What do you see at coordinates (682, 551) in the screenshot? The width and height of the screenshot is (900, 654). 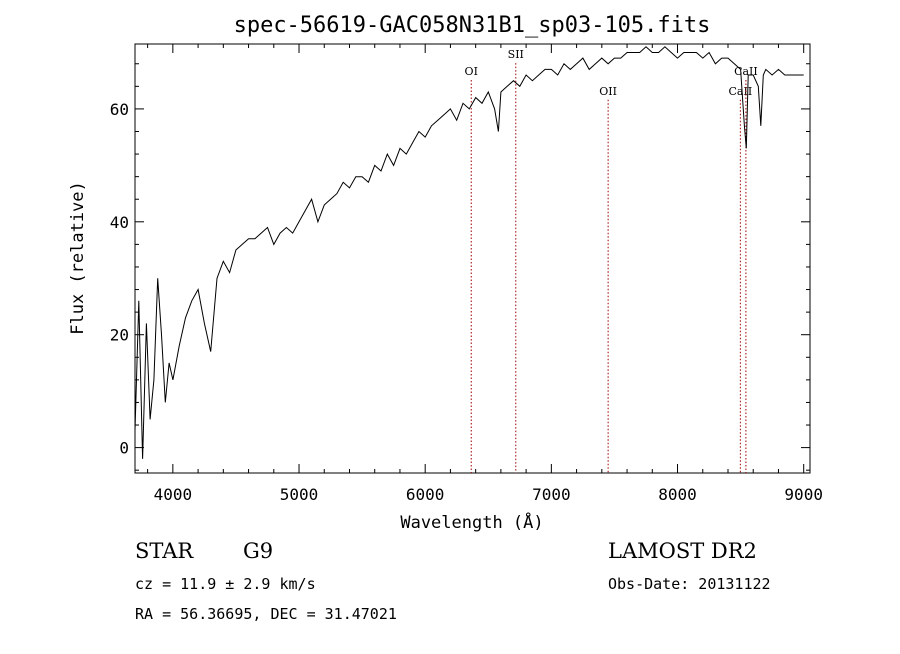 I see `survey-name: LAMOST DR2` at bounding box center [682, 551].